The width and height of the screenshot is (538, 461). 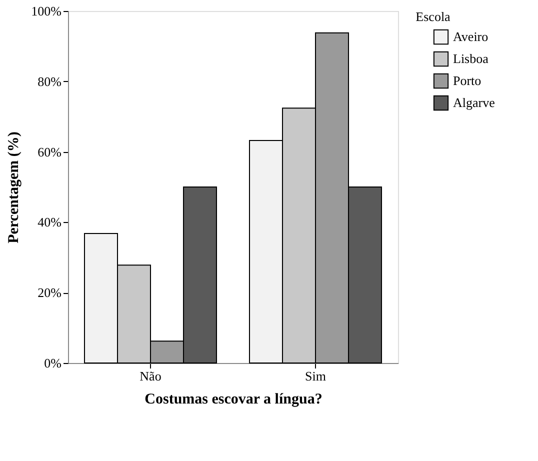 What do you see at coordinates (470, 36) in the screenshot?
I see `legend-label: Aveiro` at bounding box center [470, 36].